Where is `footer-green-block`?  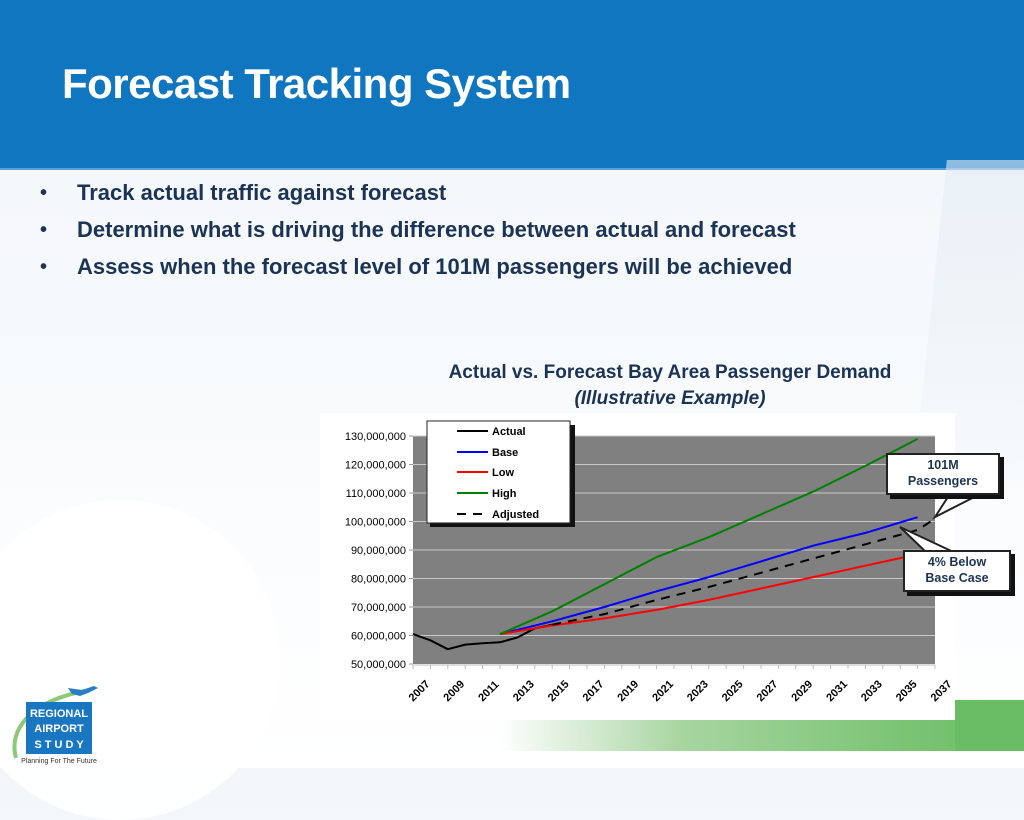 footer-green-block is located at coordinates (989, 725).